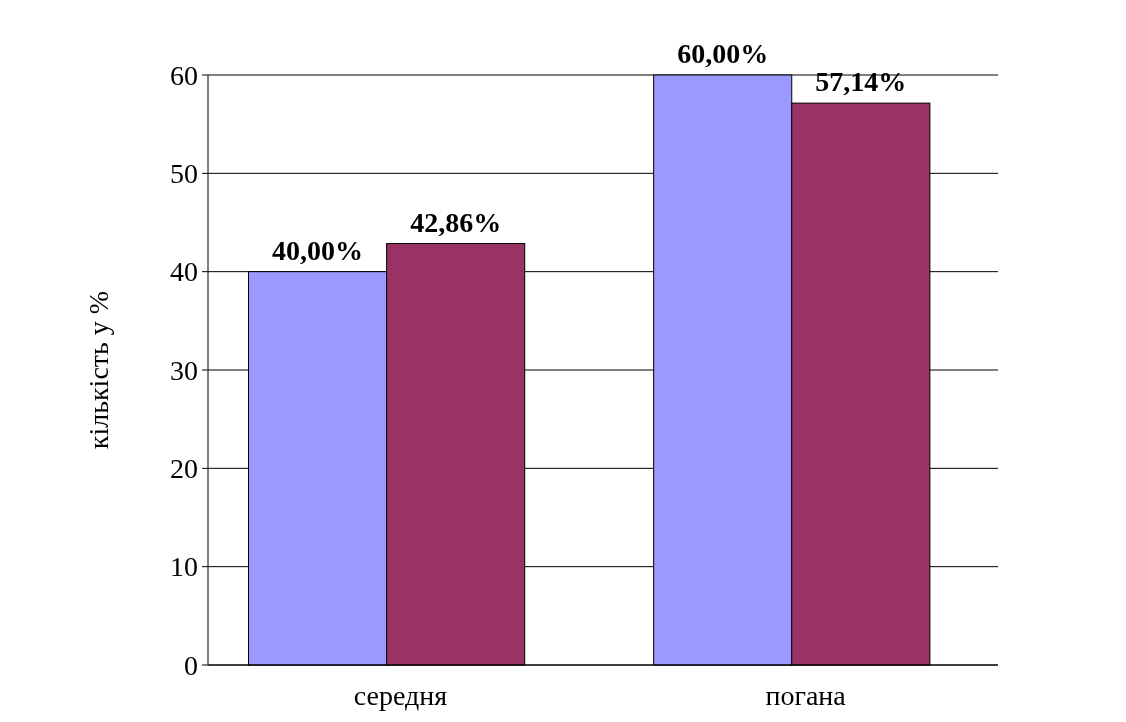 The image size is (1126, 722). What do you see at coordinates (318, 250) in the screenshot?
I see `data-label: 40,00%` at bounding box center [318, 250].